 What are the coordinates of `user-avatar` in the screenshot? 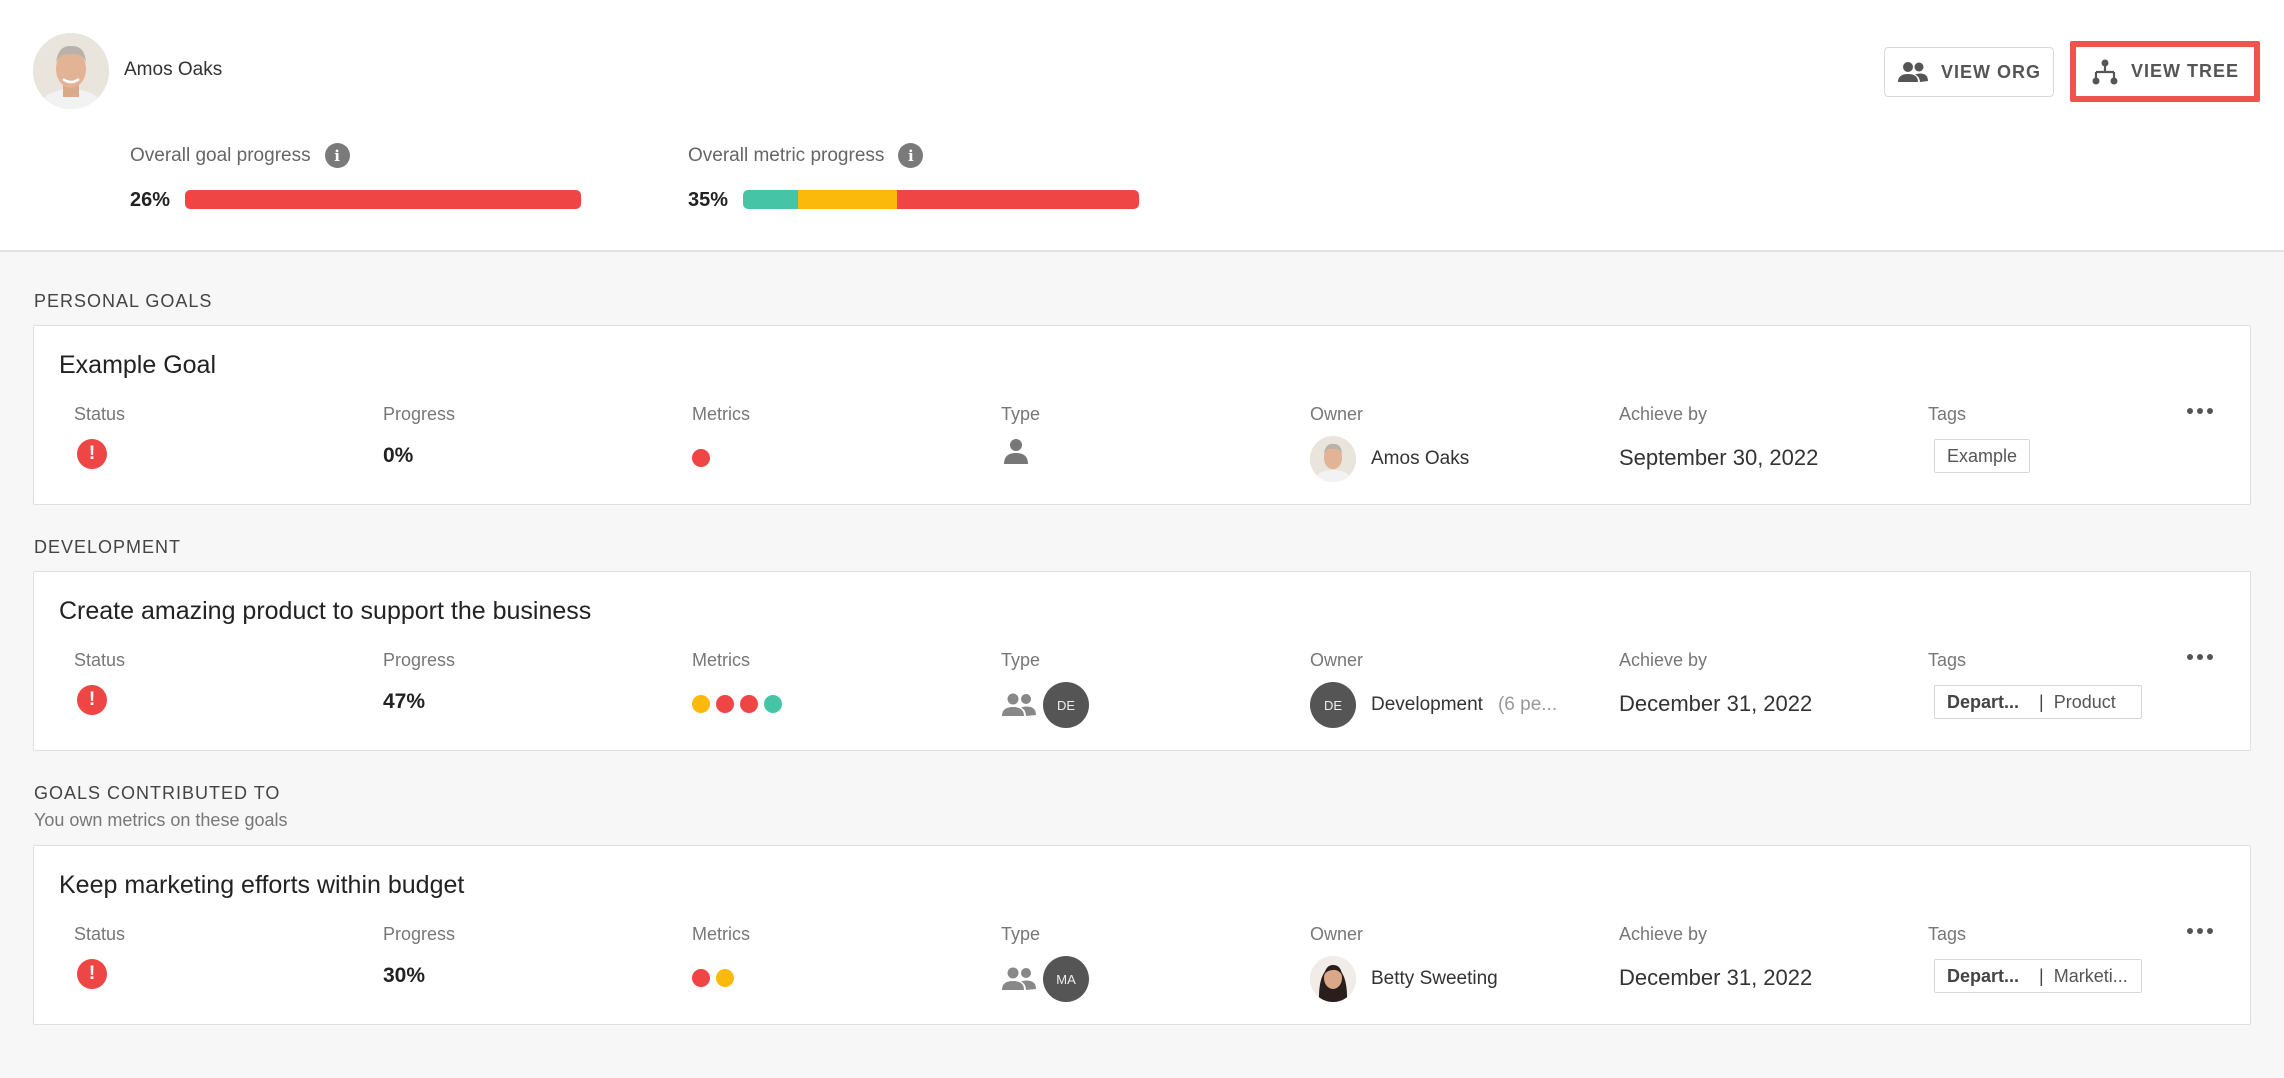 It's located at (71, 71).